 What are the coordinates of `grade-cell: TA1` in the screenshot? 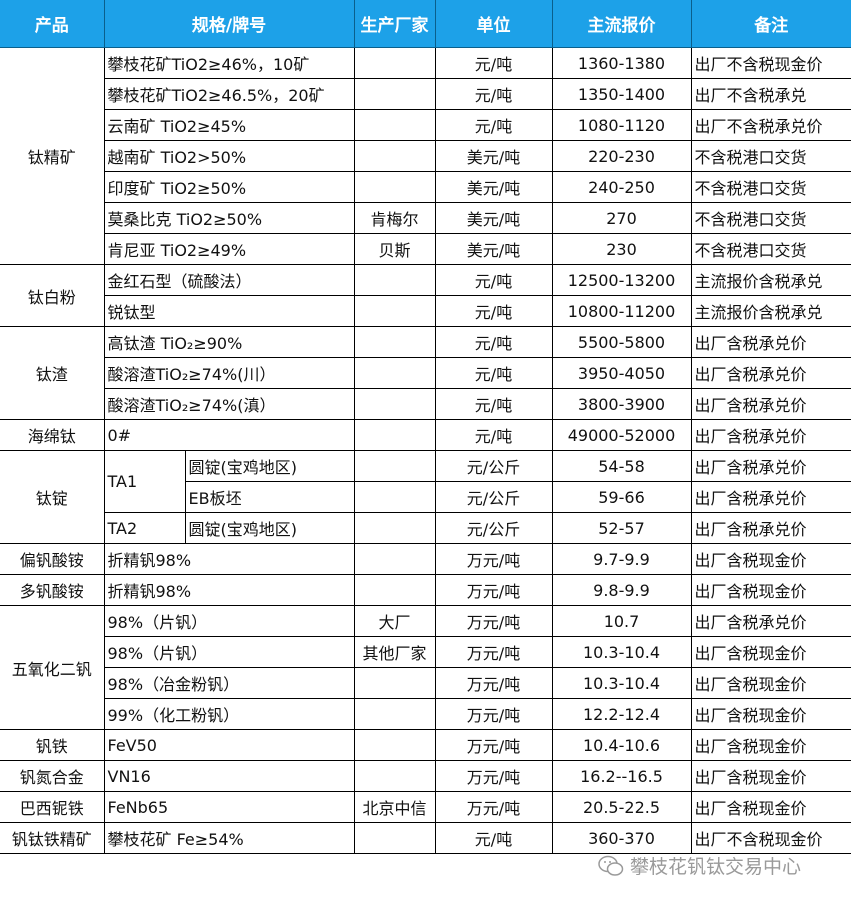 It's located at (144, 481).